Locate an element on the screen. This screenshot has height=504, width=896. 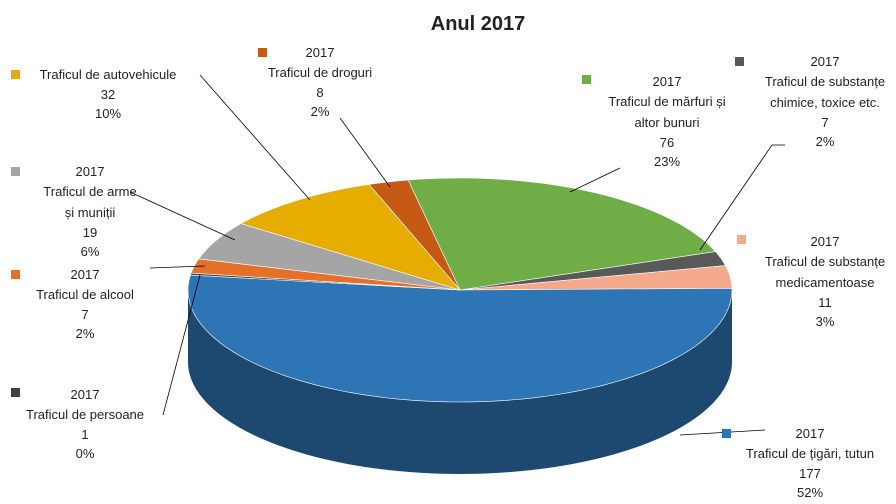
label-value: 8 is located at coordinates (319, 92).